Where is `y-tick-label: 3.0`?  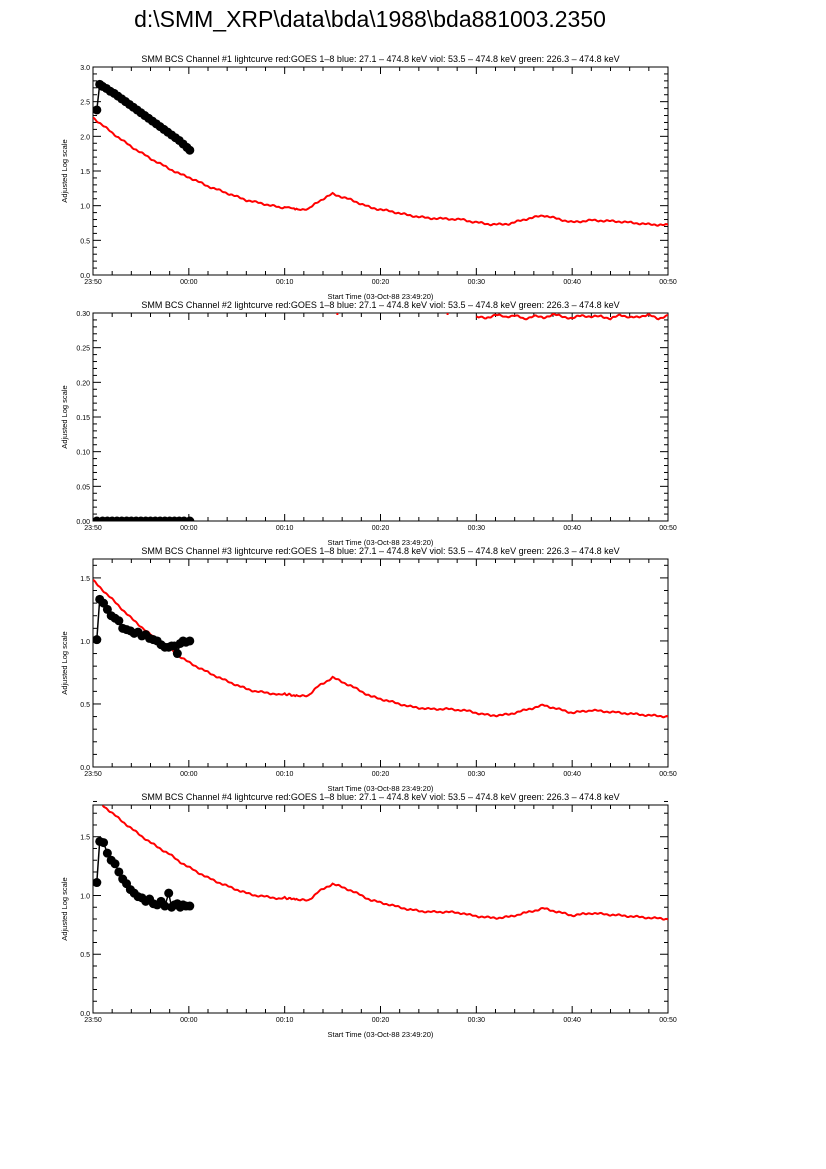 y-tick-label: 3.0 is located at coordinates (85, 68).